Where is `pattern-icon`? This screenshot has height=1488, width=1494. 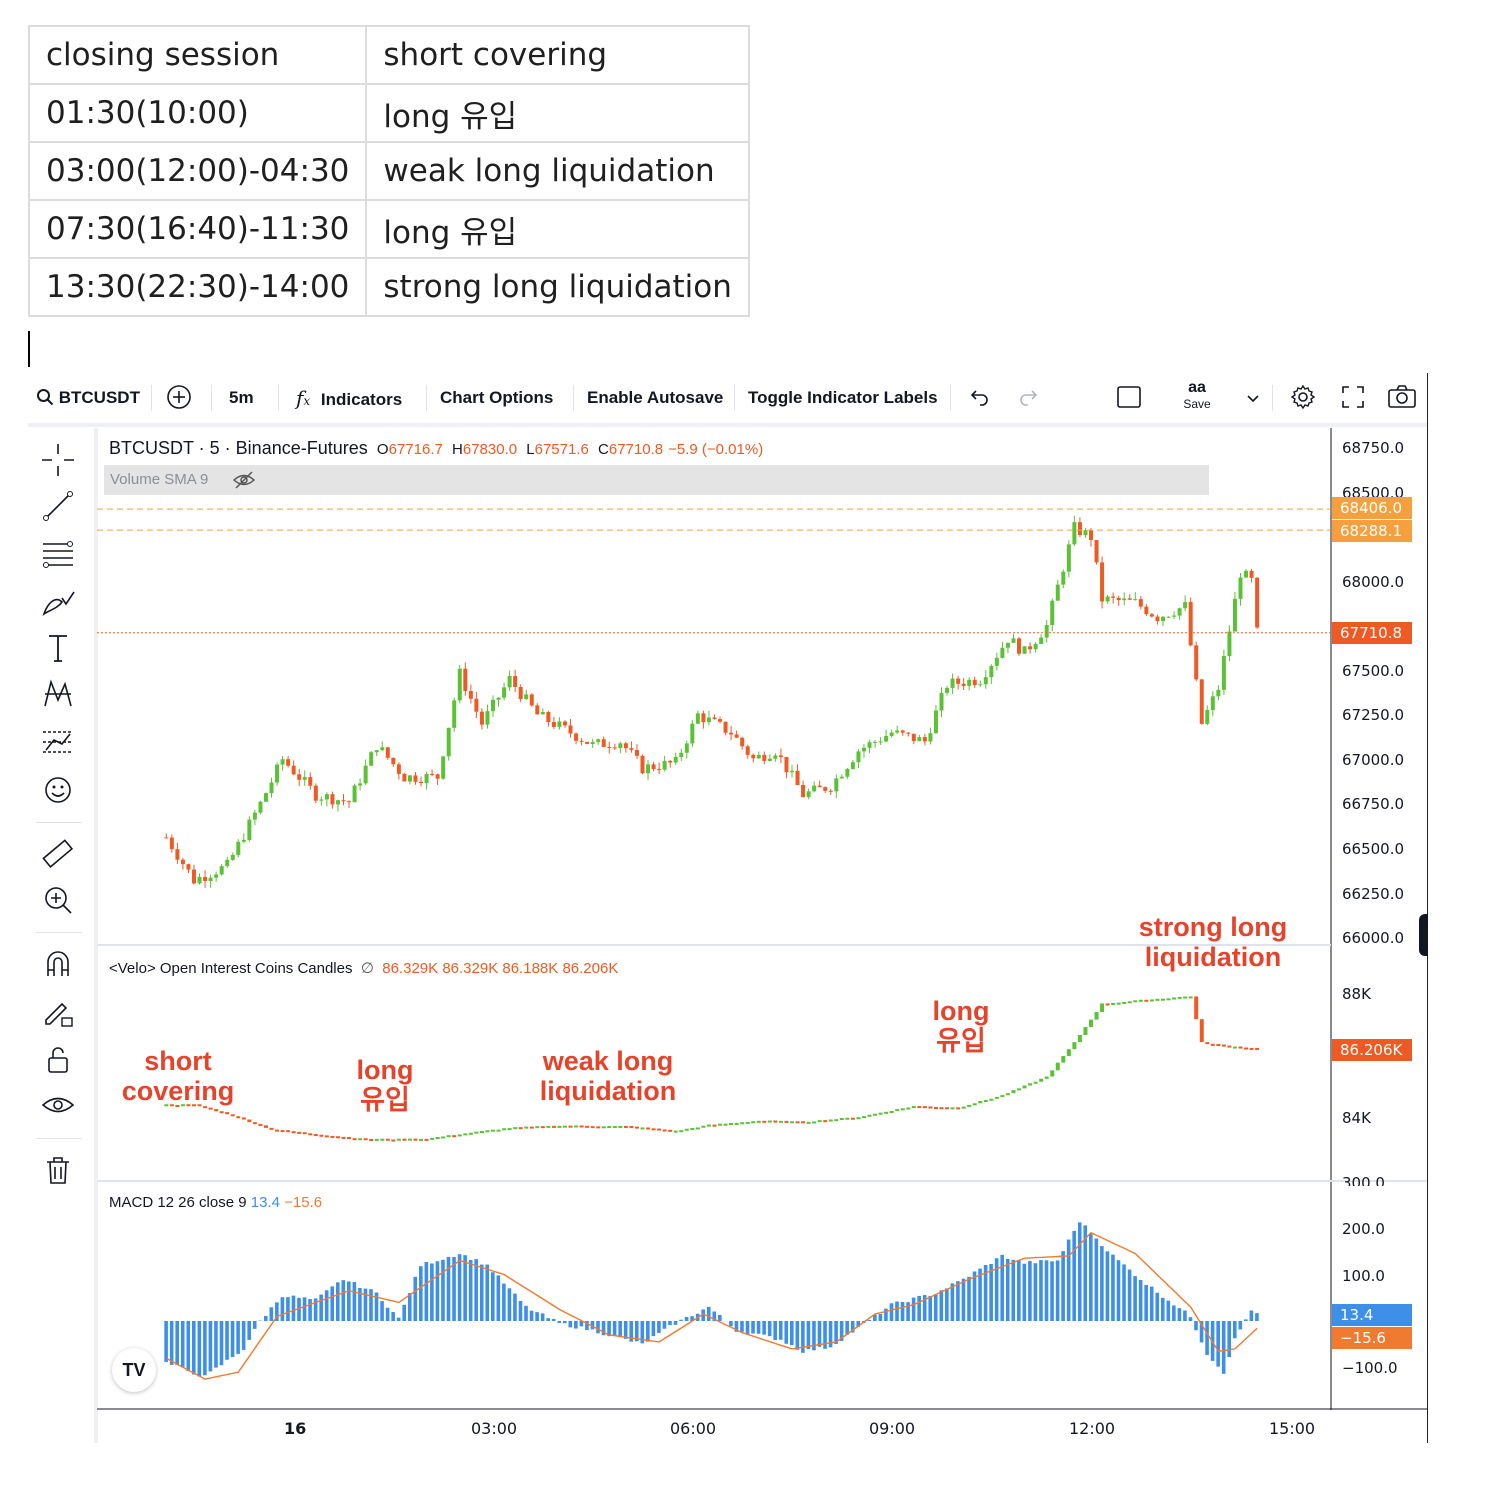 pattern-icon is located at coordinates (58, 694).